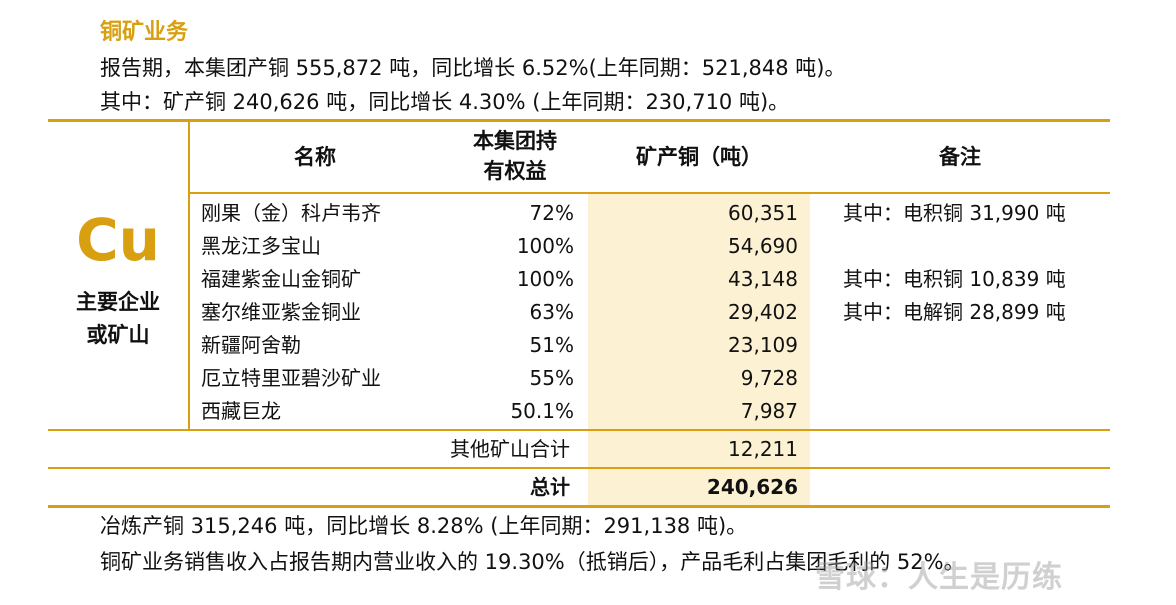  I want to click on main-rows-bottom-rule, so click(579, 430).